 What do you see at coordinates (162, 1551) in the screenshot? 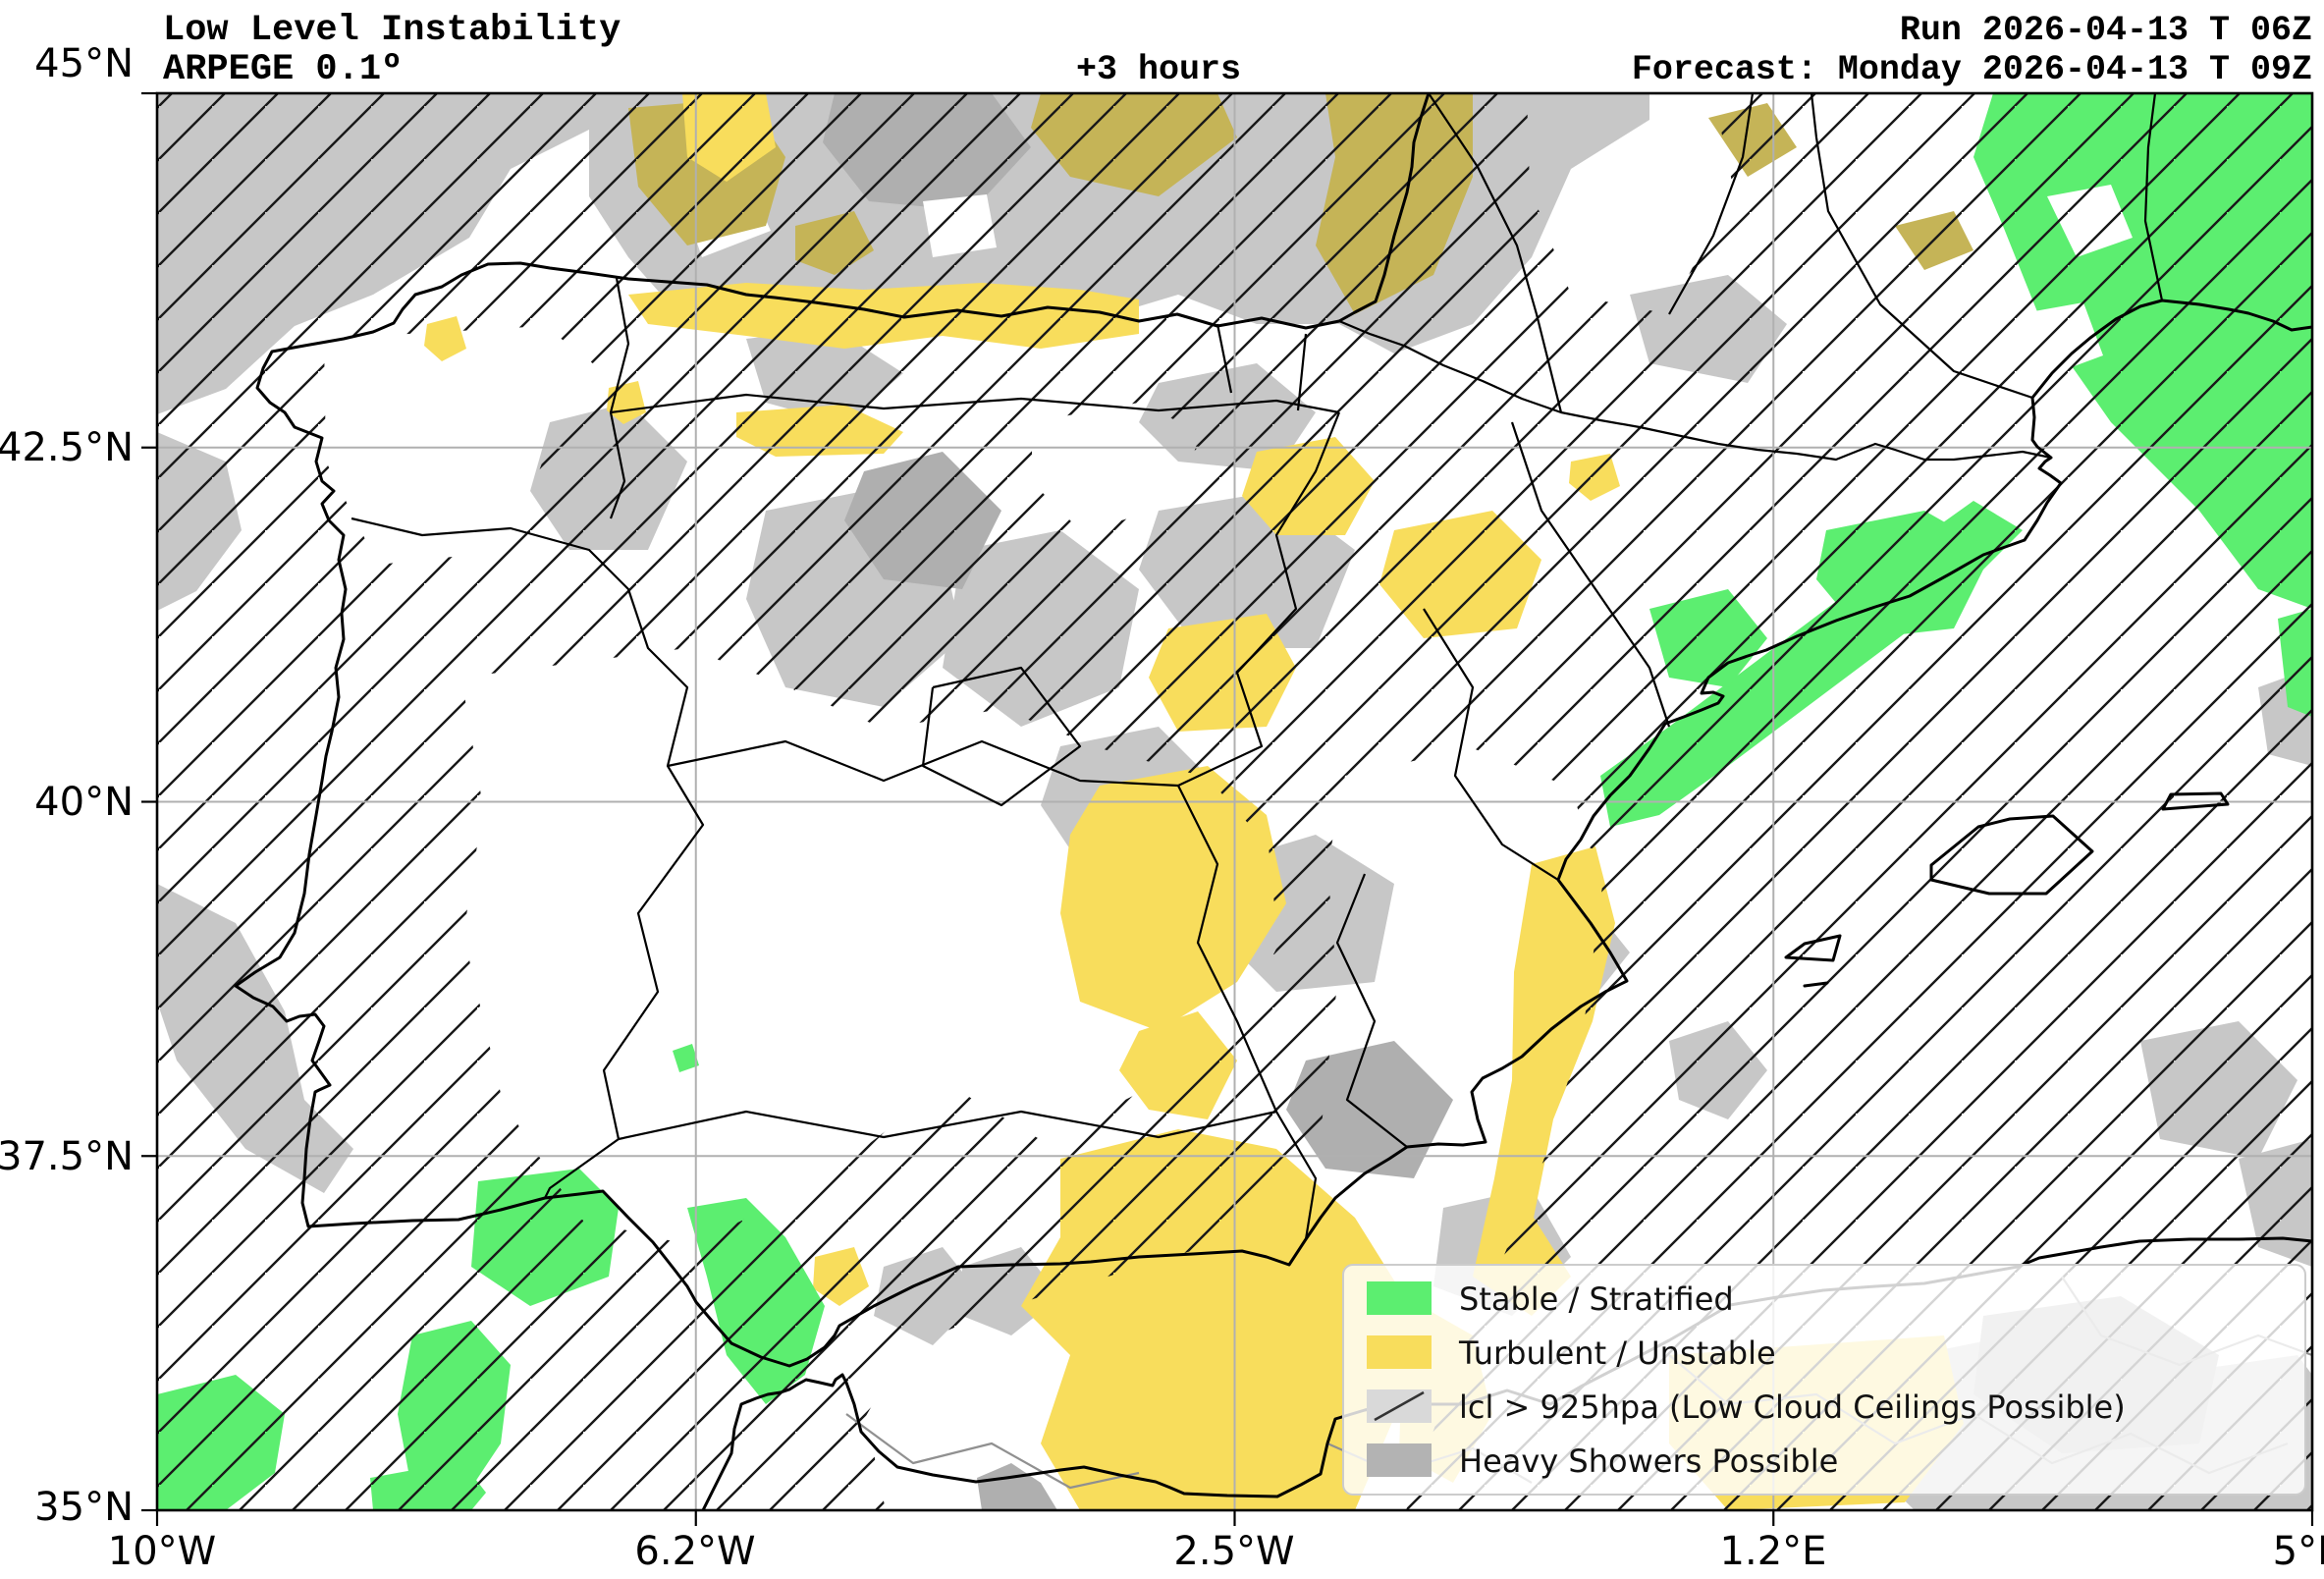
I see `x-tick-label: 10°W` at bounding box center [162, 1551].